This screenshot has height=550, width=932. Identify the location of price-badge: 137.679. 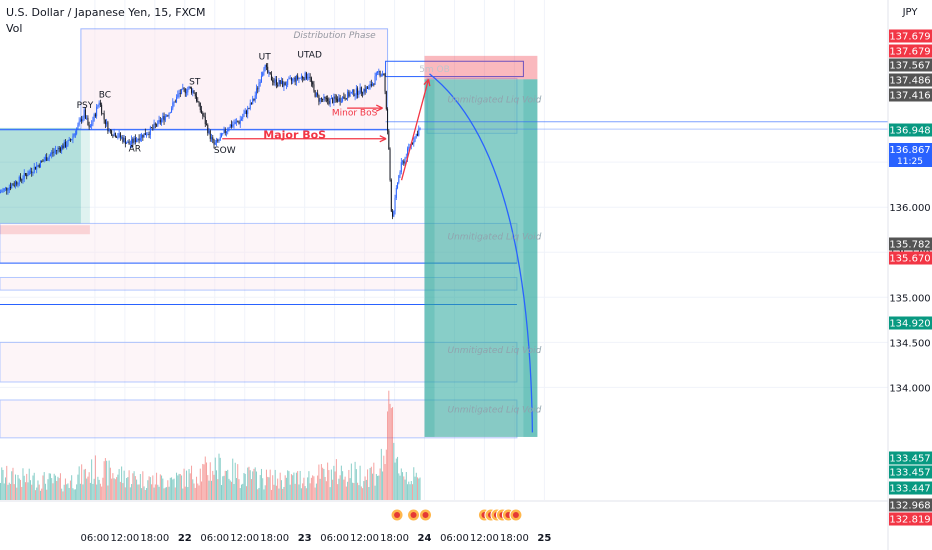
(909, 52).